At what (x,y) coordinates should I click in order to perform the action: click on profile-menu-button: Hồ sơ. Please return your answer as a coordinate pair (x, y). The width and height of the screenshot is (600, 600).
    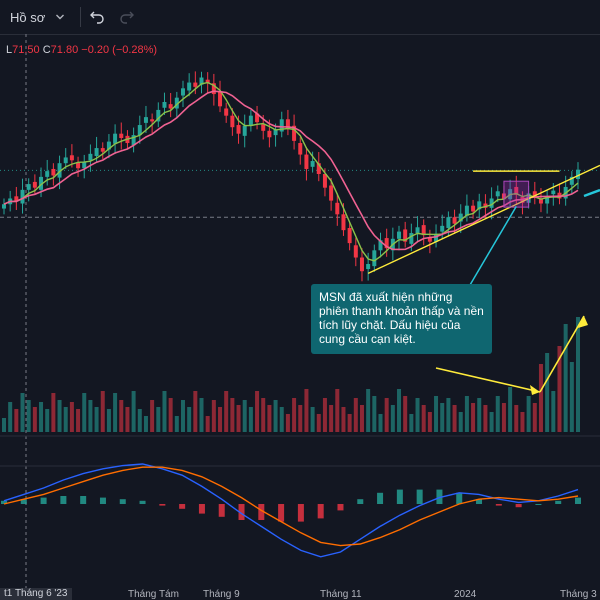
    Looking at the image, I should click on (43, 17).